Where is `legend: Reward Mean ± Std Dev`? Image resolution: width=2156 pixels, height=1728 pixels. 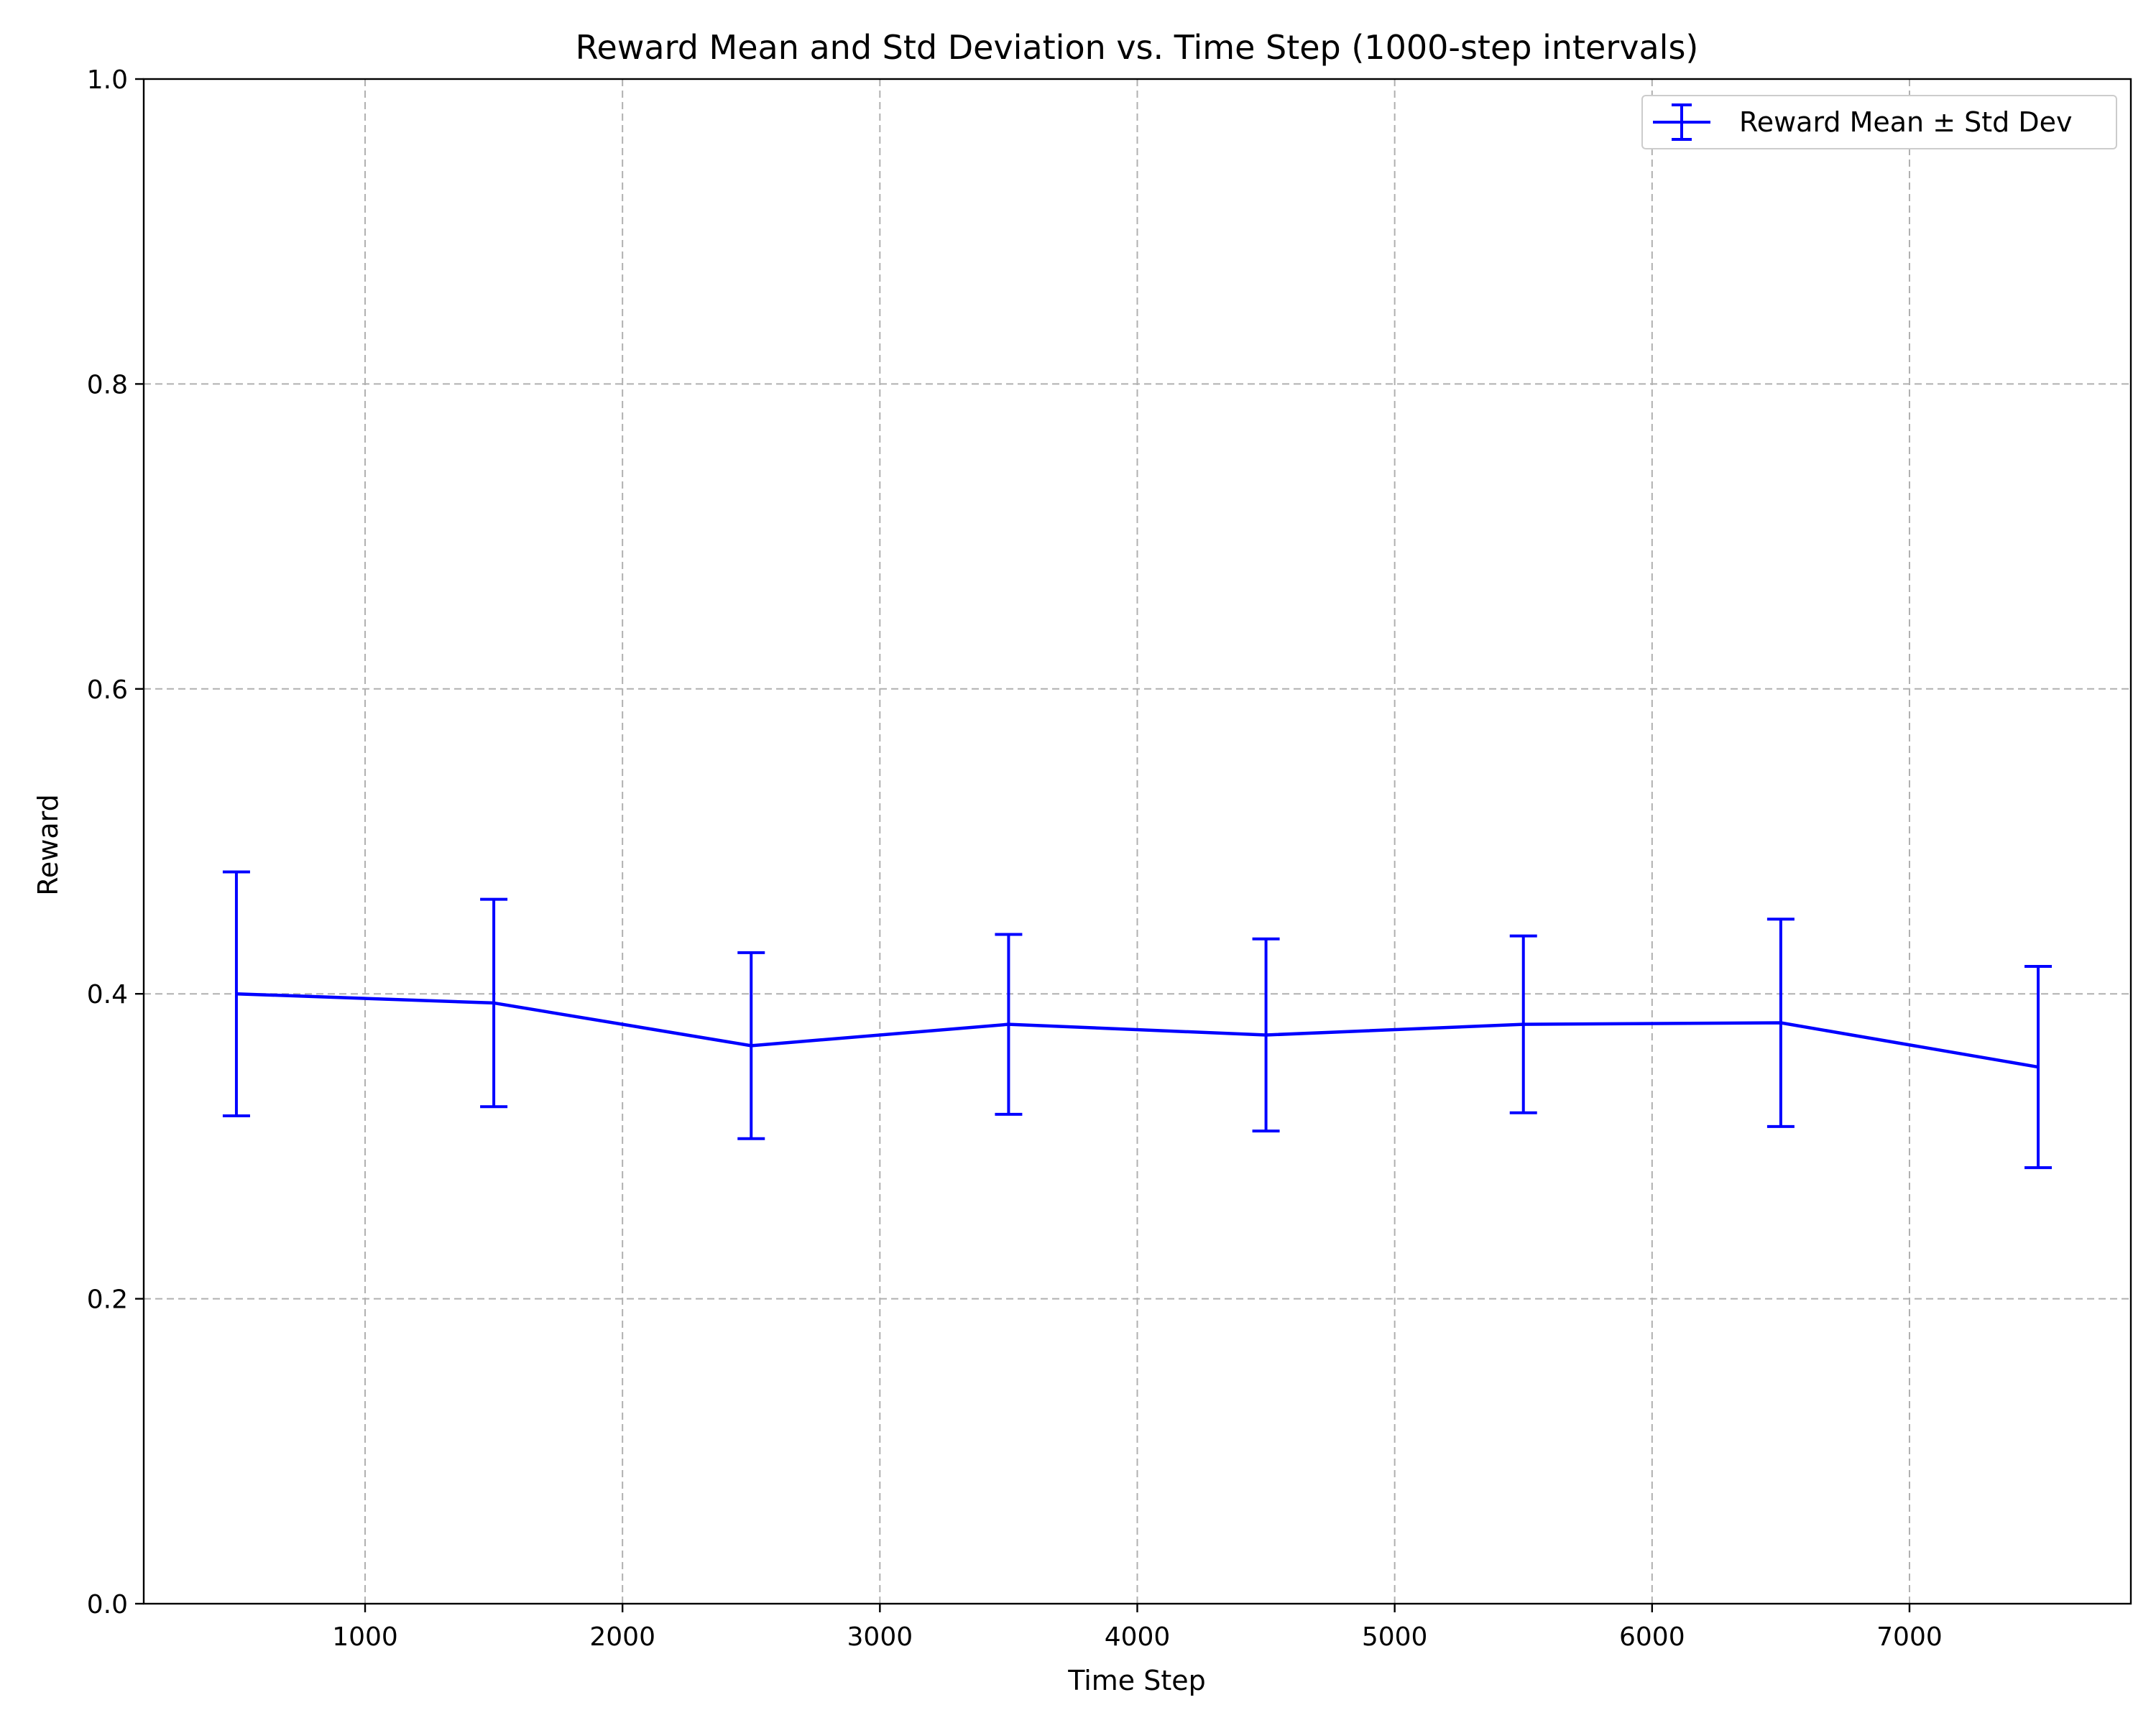 legend: Reward Mean ± Std Dev is located at coordinates (1879, 122).